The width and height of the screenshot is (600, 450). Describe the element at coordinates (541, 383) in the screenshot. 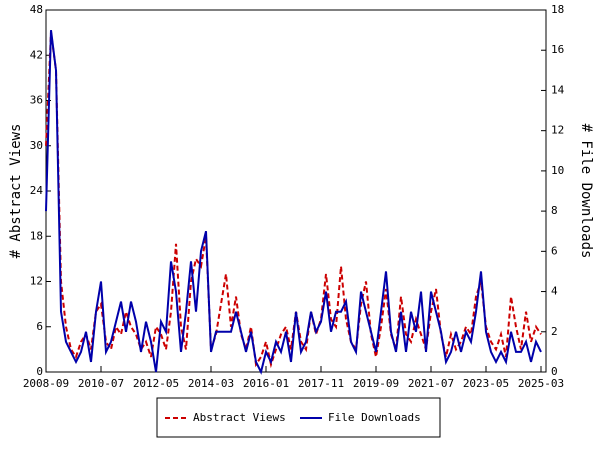

I see `x-tick-label: 2025-03` at that location.